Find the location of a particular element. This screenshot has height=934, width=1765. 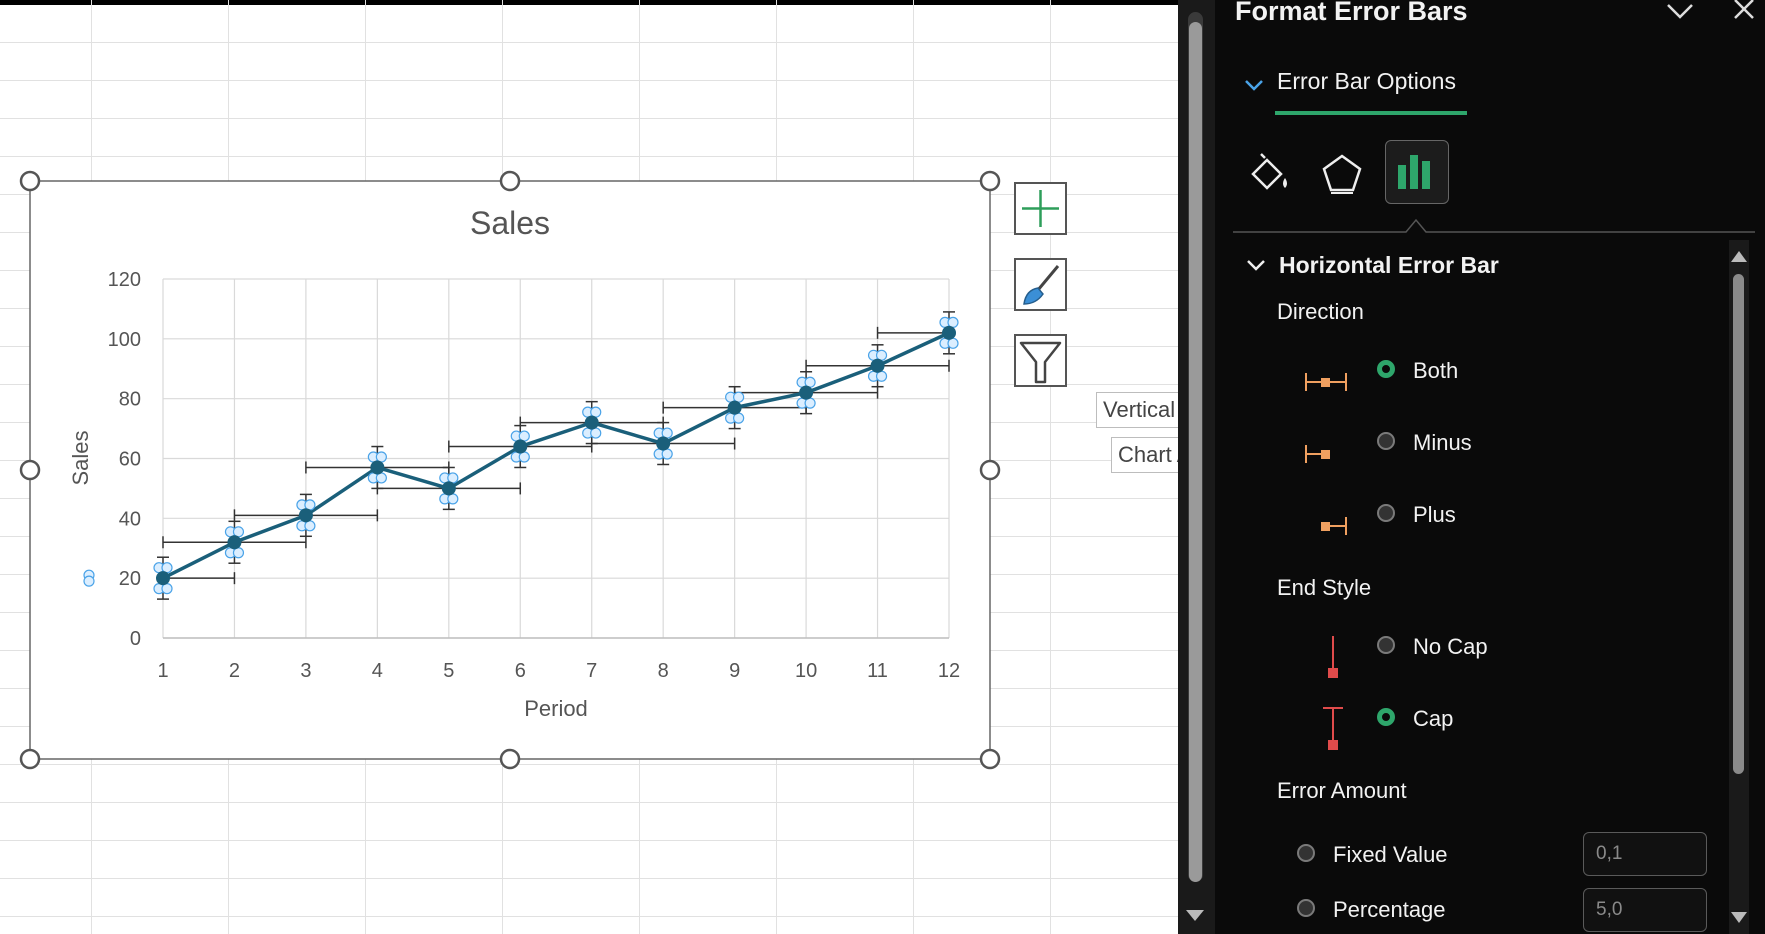

tab-error-bar-options: Error Bar Options is located at coordinates (1366, 81).